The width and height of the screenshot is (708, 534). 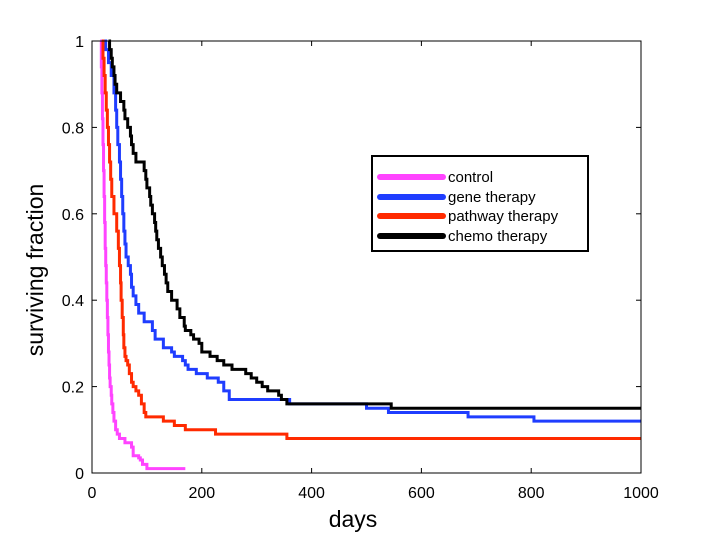 I want to click on y-tick-label: 0.4, so click(x=73, y=301).